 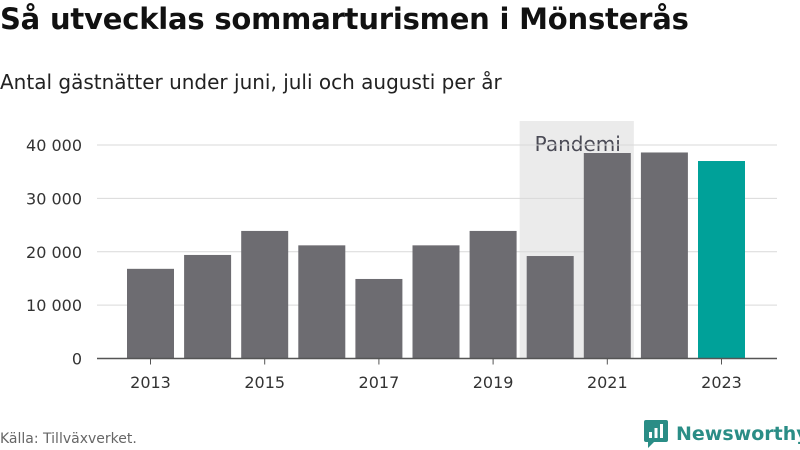 I want to click on bar-2017, so click(x=379, y=318).